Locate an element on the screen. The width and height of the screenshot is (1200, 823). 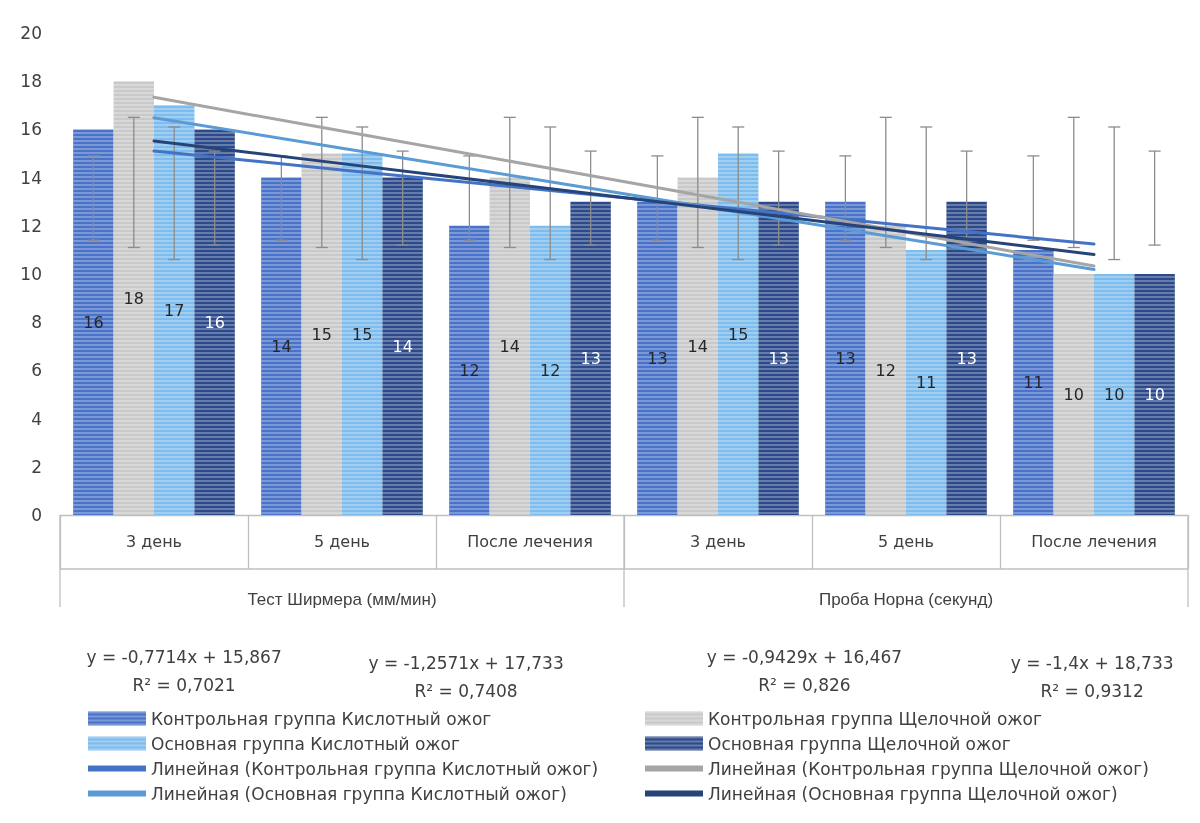
y-tick-label: 14 is located at coordinates (31, 177).